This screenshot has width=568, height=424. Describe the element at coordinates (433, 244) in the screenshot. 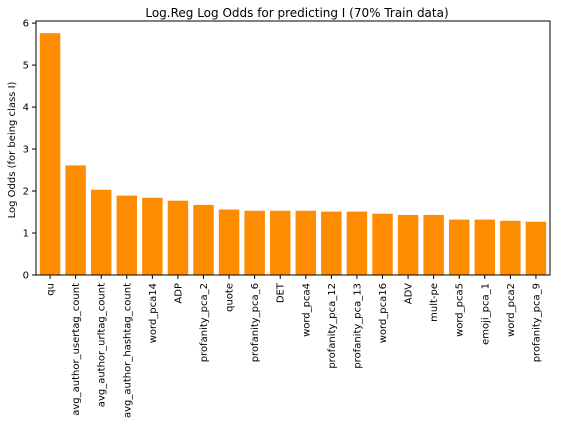

I see `bar-mult-pe` at that location.